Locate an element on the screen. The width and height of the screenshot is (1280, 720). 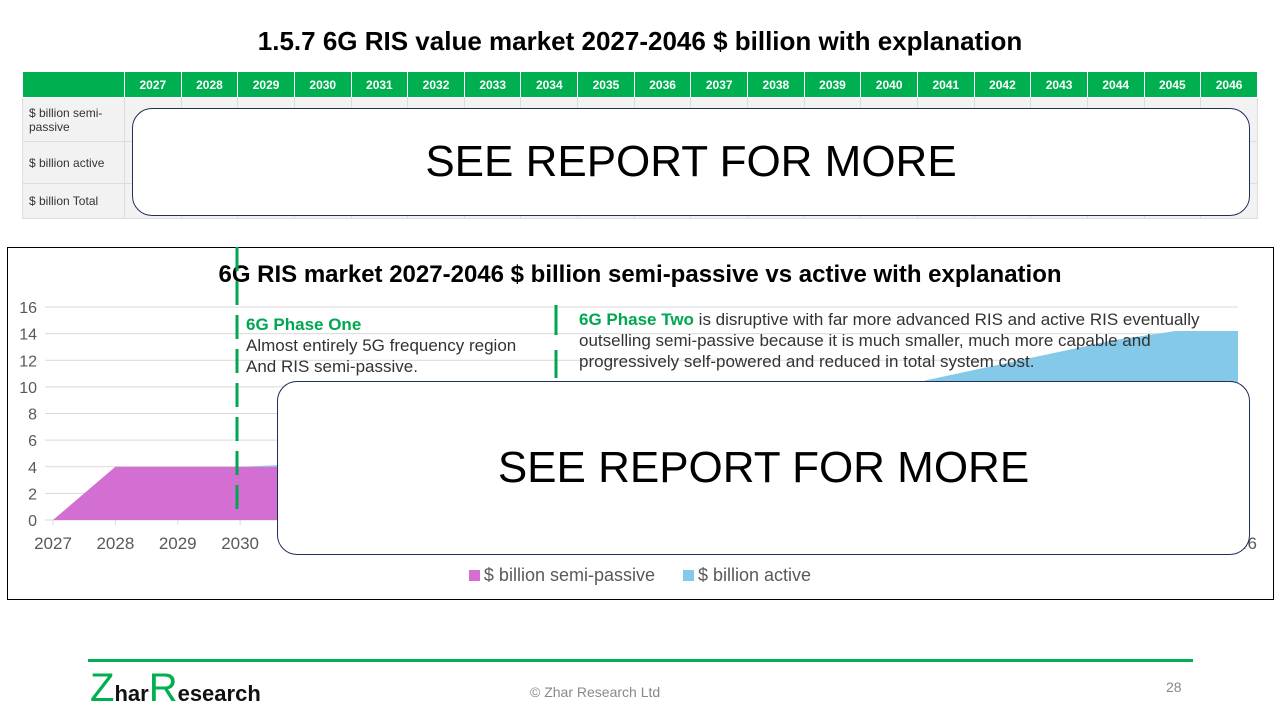
header-cell: 2044 is located at coordinates (1115, 84).